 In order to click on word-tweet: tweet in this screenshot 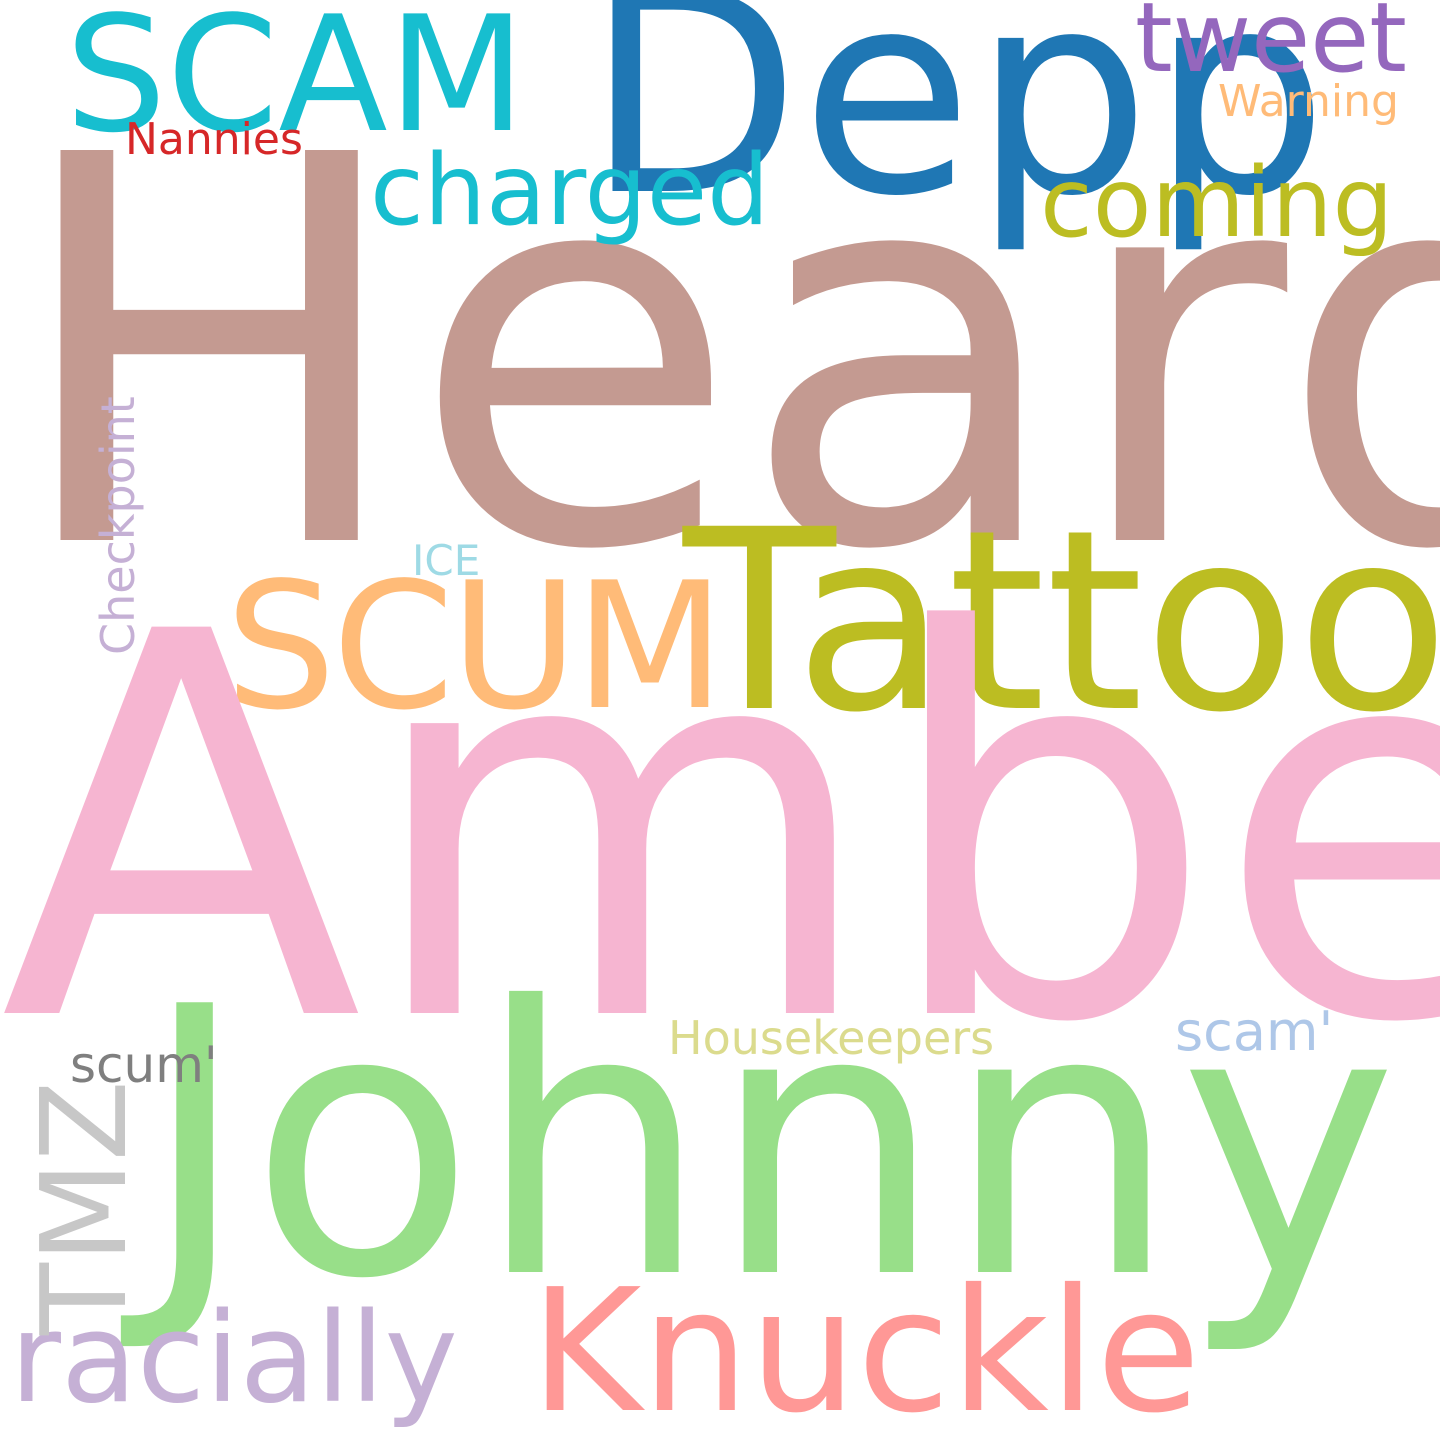, I will do `click(1271, 47)`.